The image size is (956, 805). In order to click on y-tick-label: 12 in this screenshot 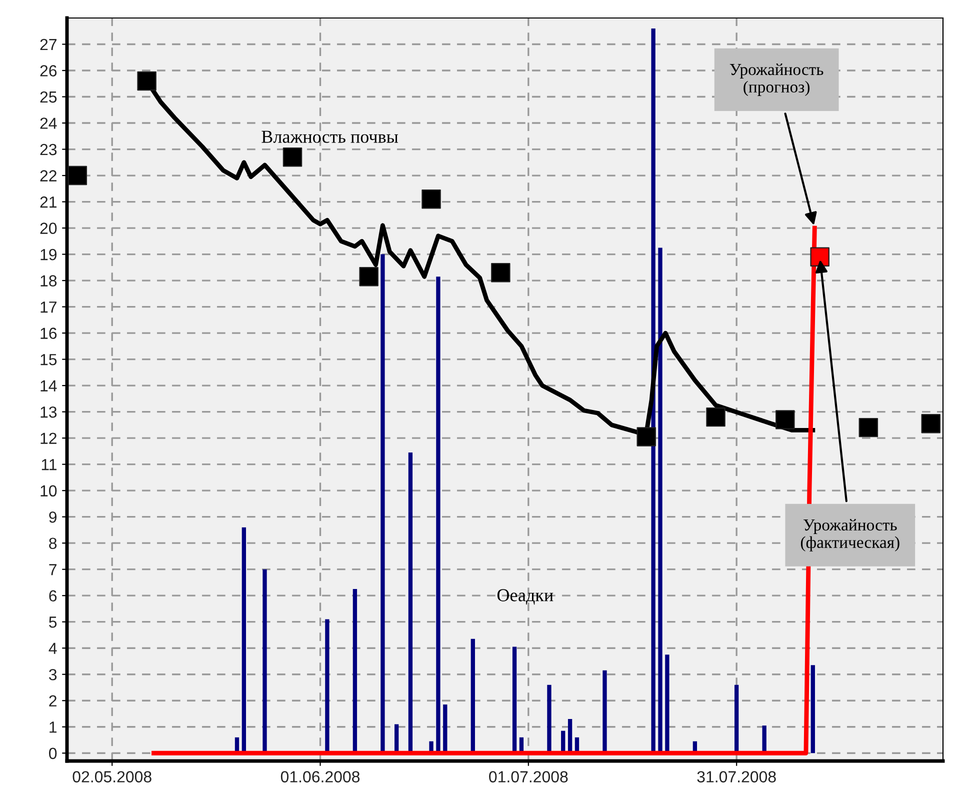, I will do `click(48, 438)`.